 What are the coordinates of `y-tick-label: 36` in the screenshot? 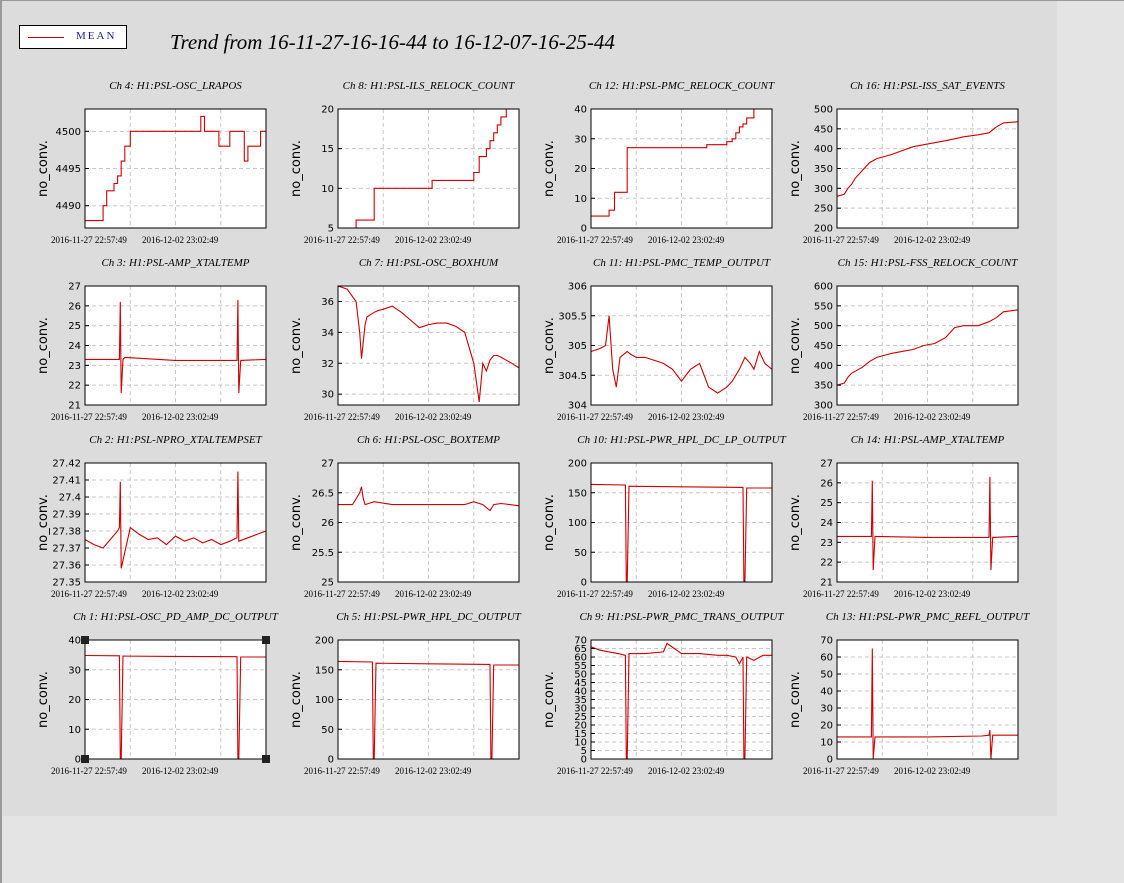 It's located at (327, 302).